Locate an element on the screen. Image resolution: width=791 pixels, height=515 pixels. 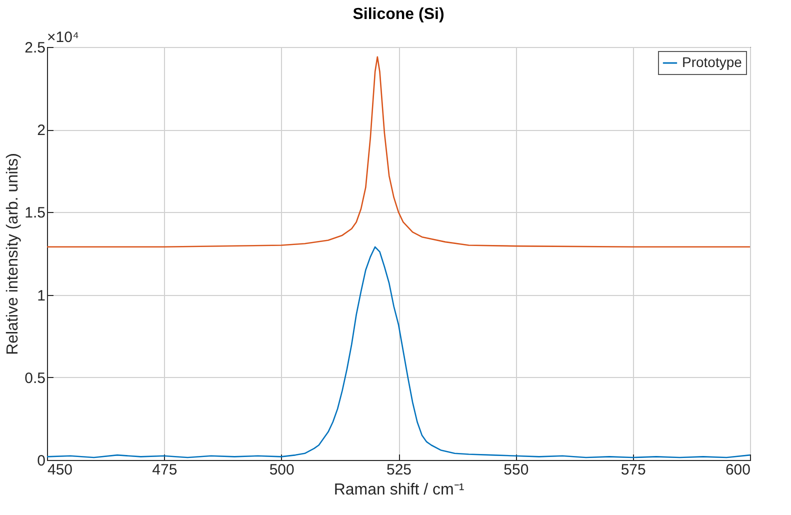
x-tick-label: 450 is located at coordinates (60, 470).